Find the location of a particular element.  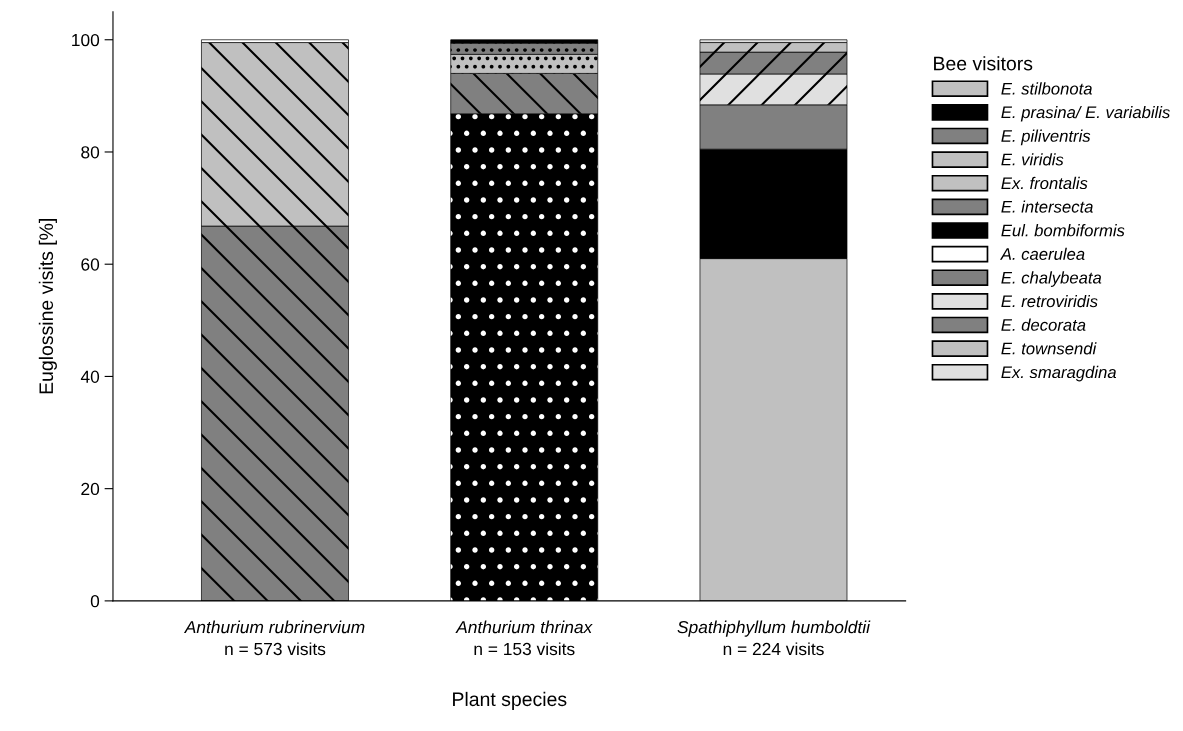

y-tick-label: 80 is located at coordinates (90, 152).